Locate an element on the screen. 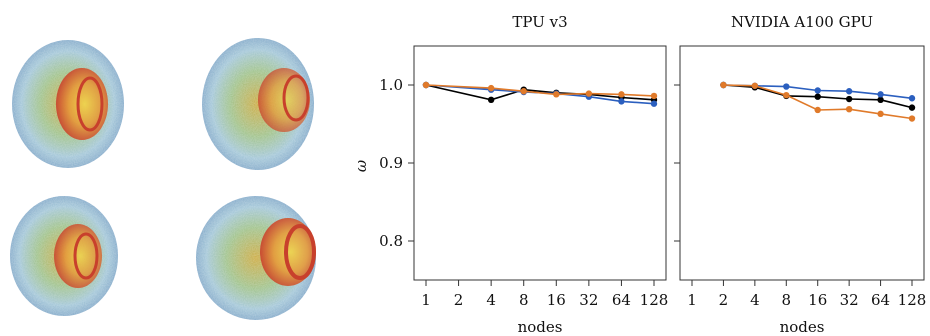 This screenshot has width=930, height=336. simulation-render-bottom-right is located at coordinates (256, 258).